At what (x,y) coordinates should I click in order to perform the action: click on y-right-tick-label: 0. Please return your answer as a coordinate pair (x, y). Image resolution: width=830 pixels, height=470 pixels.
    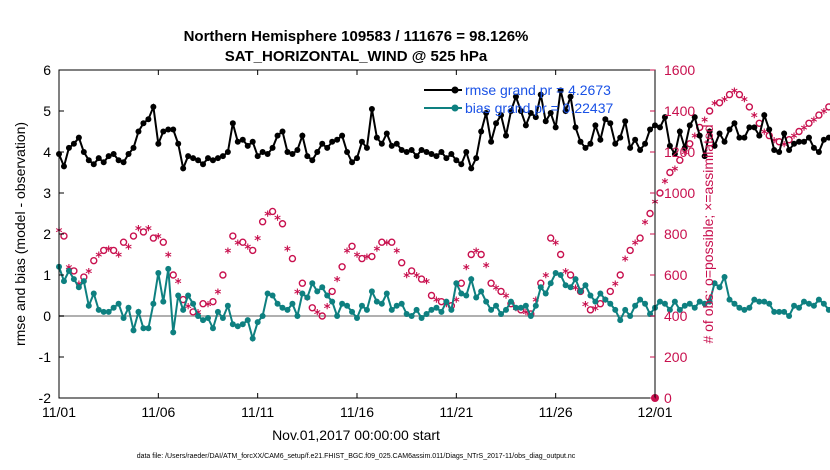
    Looking at the image, I should click on (668, 398).